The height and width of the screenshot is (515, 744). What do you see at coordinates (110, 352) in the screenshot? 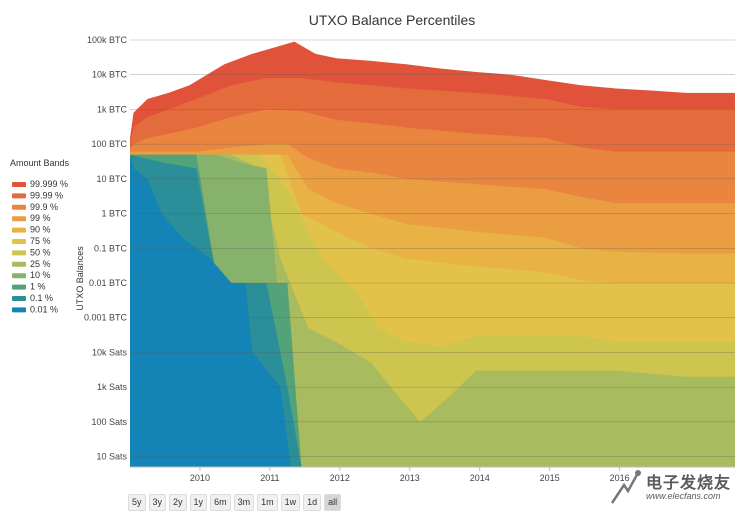
I see `y-tick-label: 10k Sats` at bounding box center [110, 352].